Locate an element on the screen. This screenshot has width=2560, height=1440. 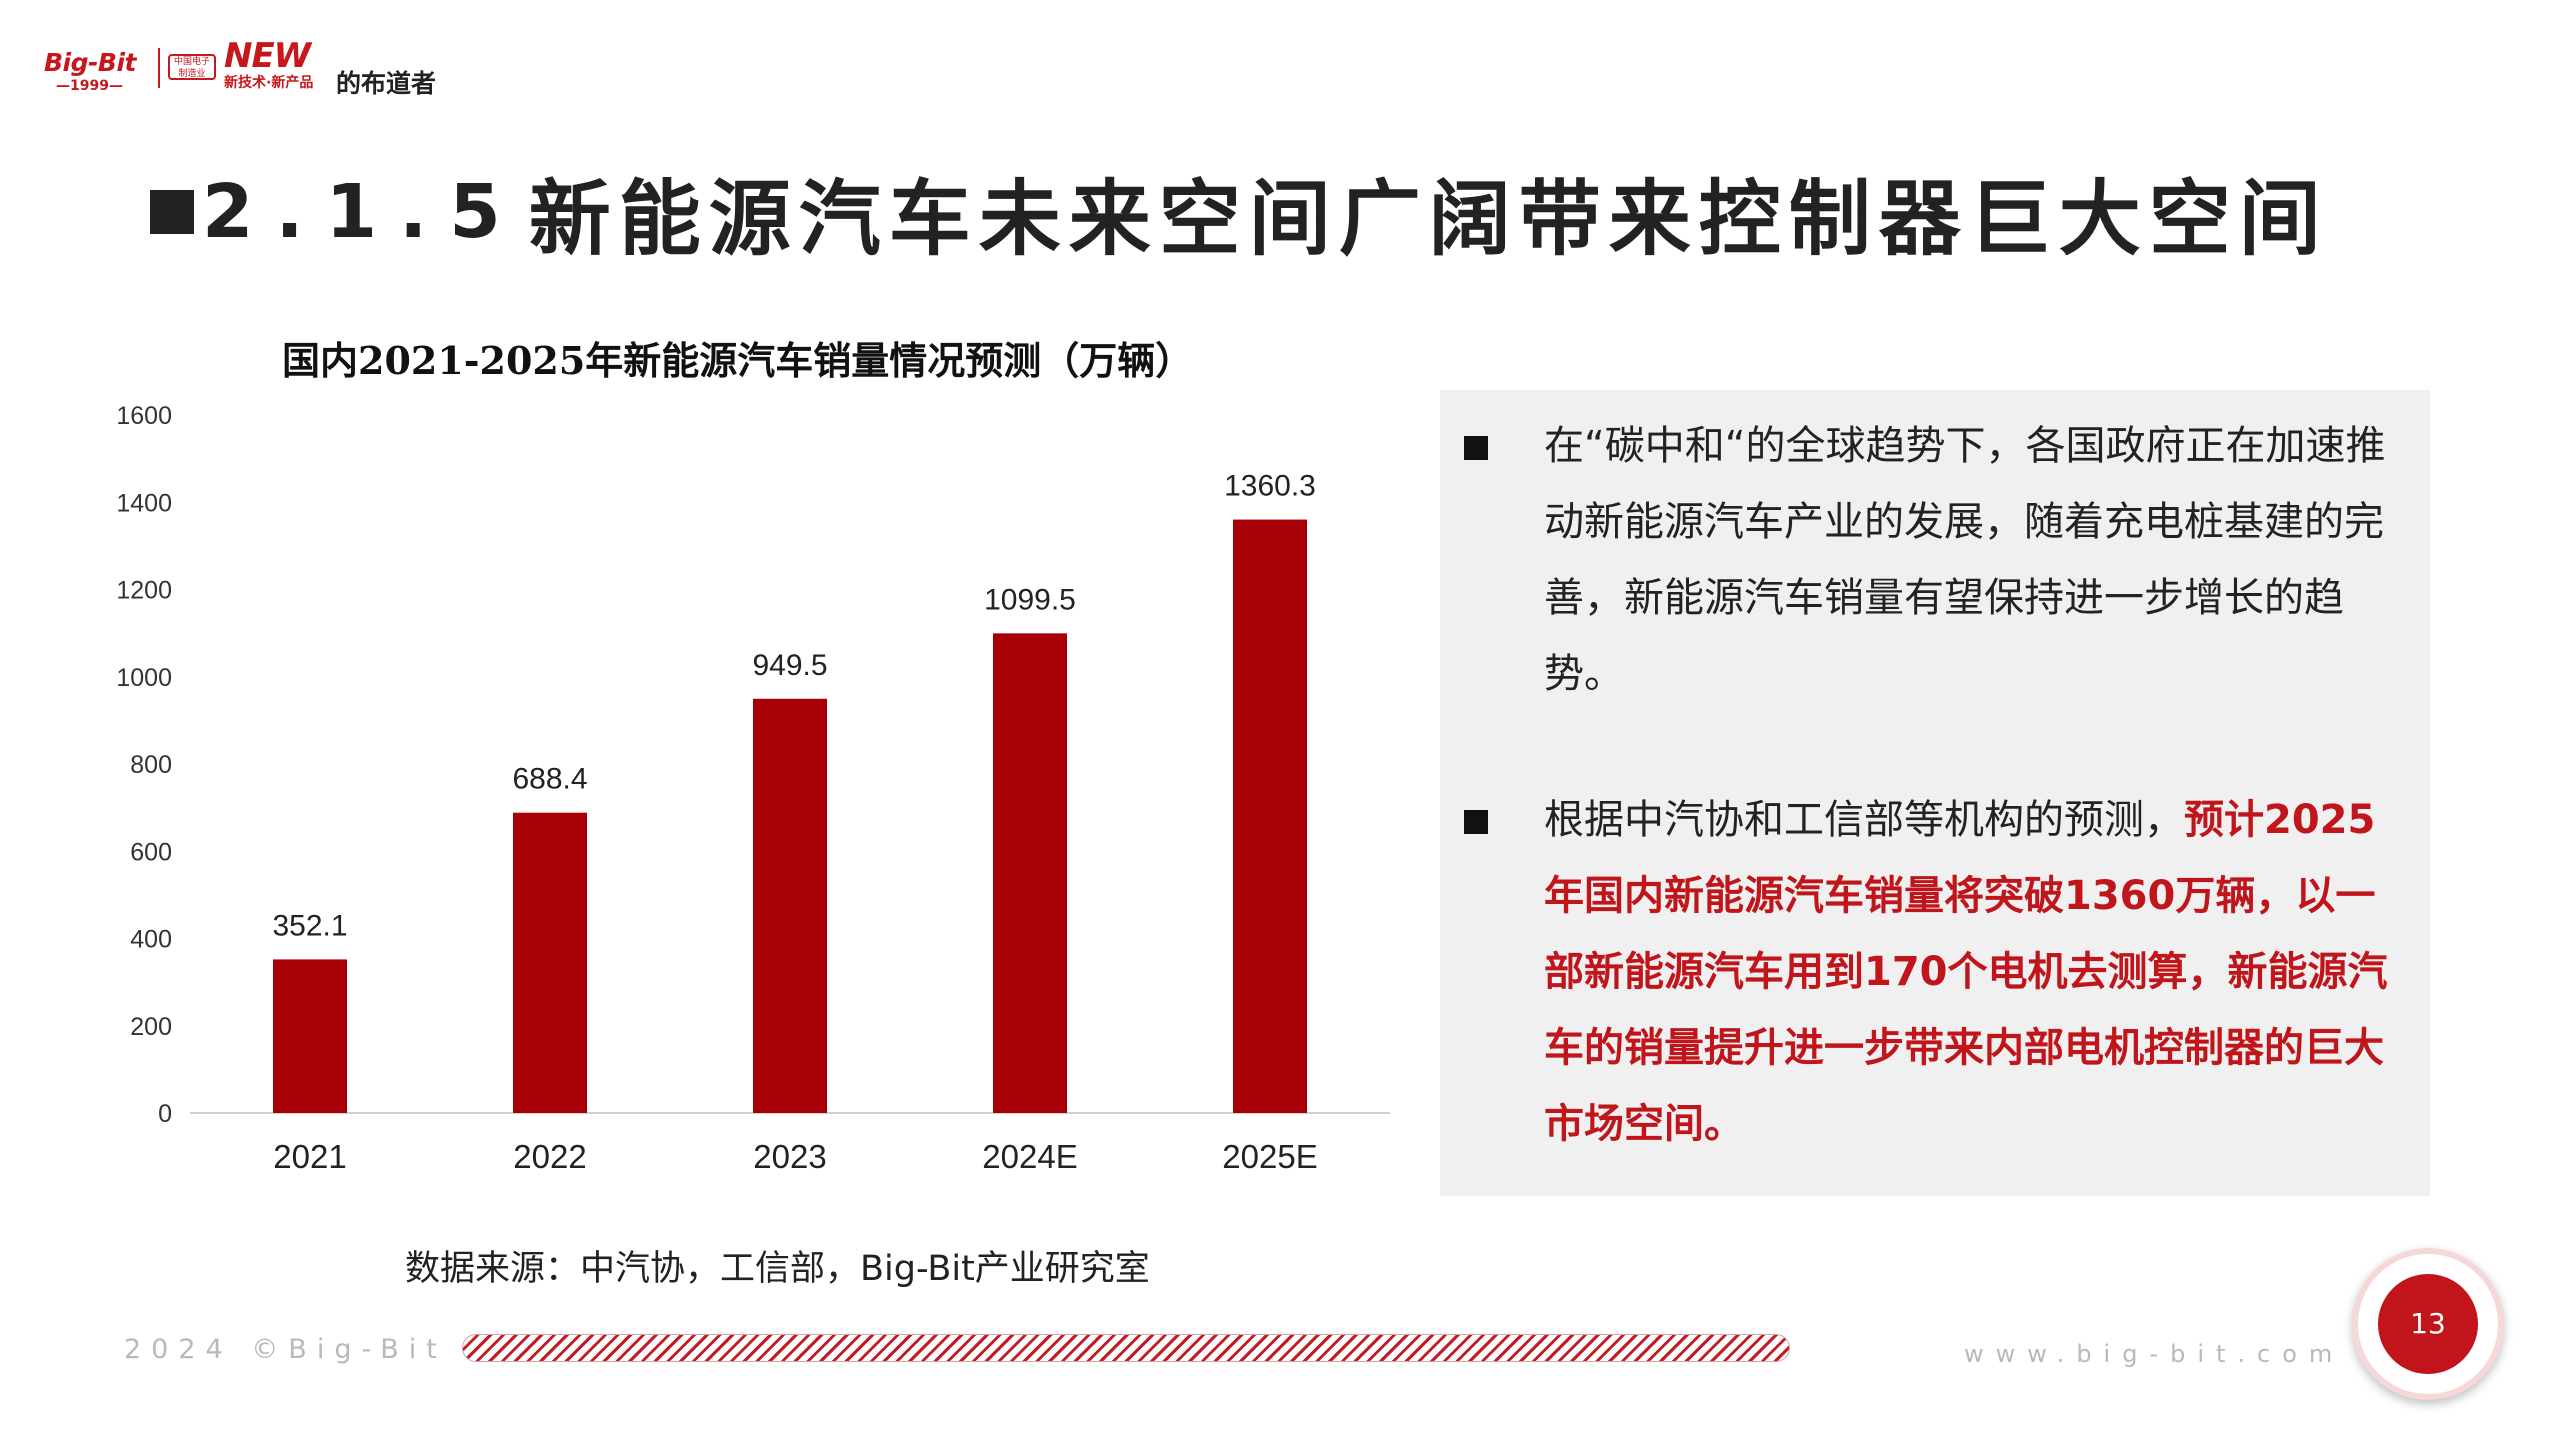
x-tick-label: 2024E is located at coordinates (1029, 1156).